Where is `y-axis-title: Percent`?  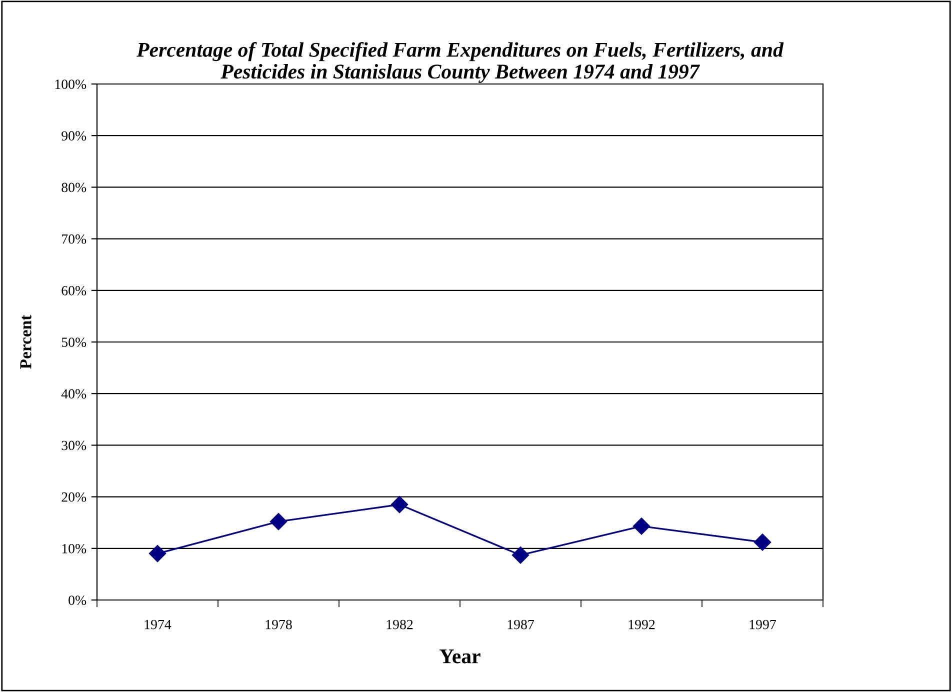
y-axis-title: Percent is located at coordinates (26, 341).